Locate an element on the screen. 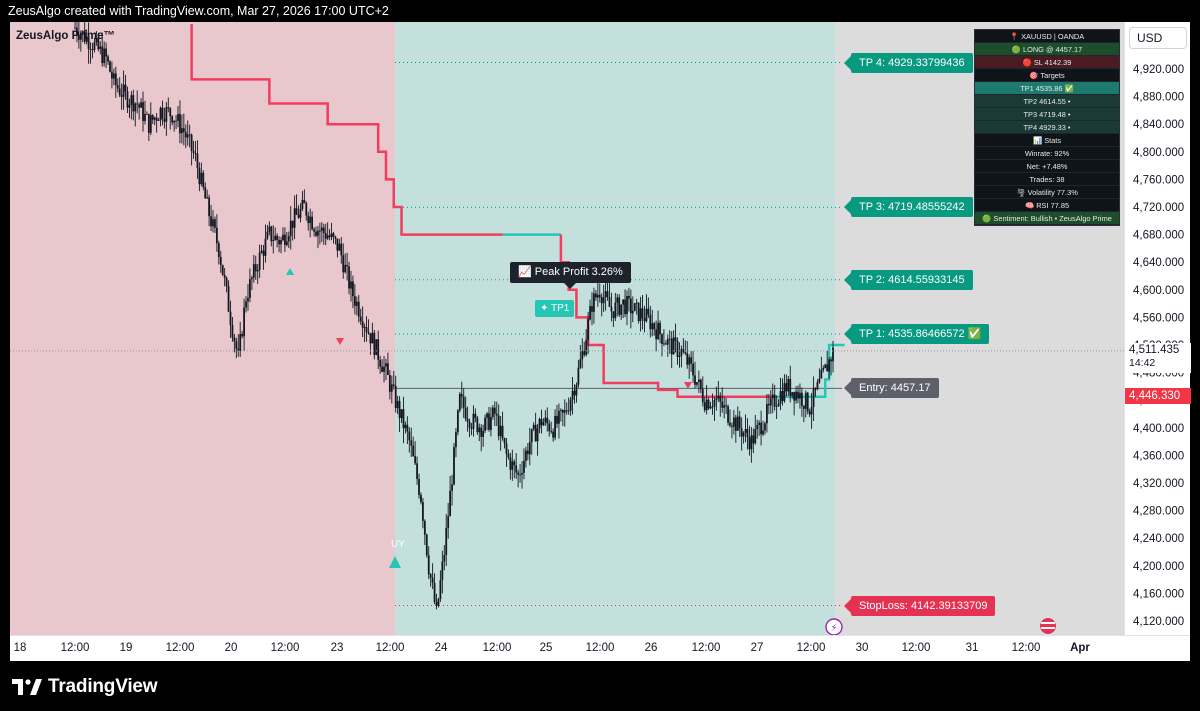 The height and width of the screenshot is (711, 1200). price-tick-label: 4,320.000 is located at coordinates (1158, 484).